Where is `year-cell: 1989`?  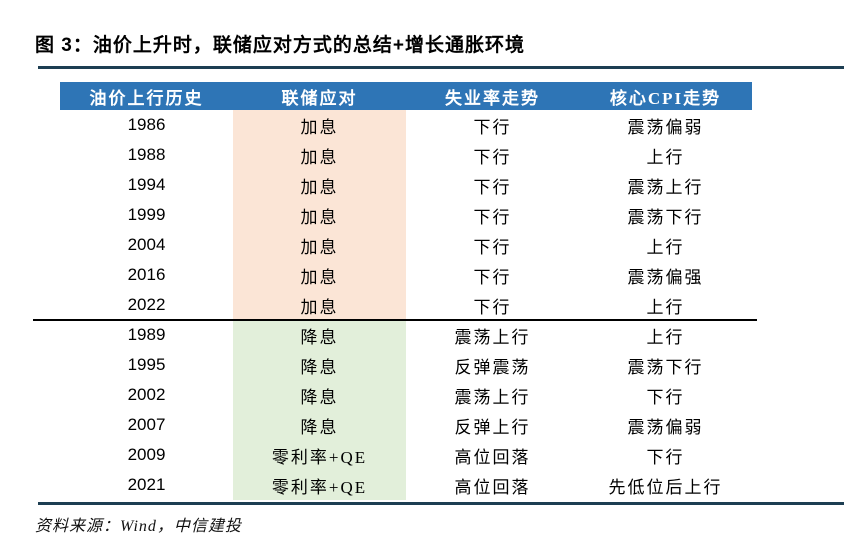 year-cell: 1989 is located at coordinates (146, 334).